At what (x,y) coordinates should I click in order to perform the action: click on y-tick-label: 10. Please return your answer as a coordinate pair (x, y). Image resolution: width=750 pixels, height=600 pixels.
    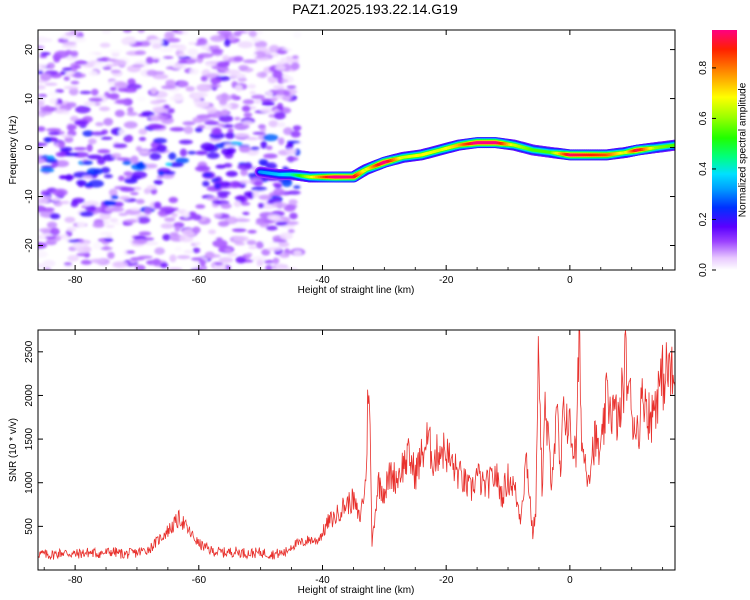
    Looking at the image, I should click on (29, 99).